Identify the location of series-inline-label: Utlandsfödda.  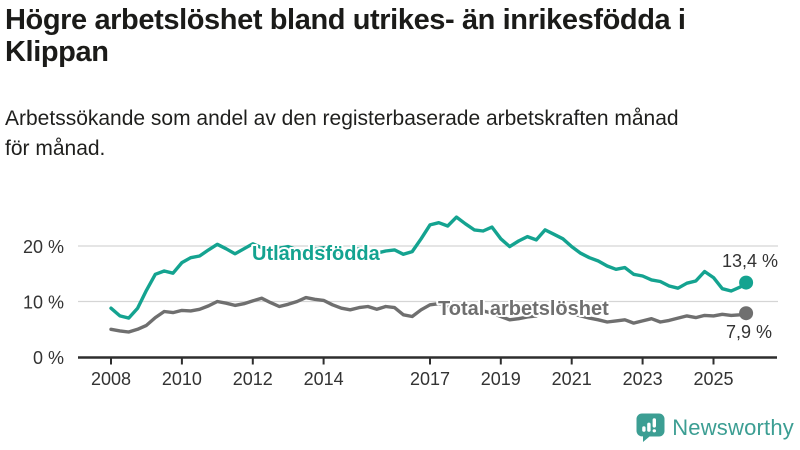
(316, 254).